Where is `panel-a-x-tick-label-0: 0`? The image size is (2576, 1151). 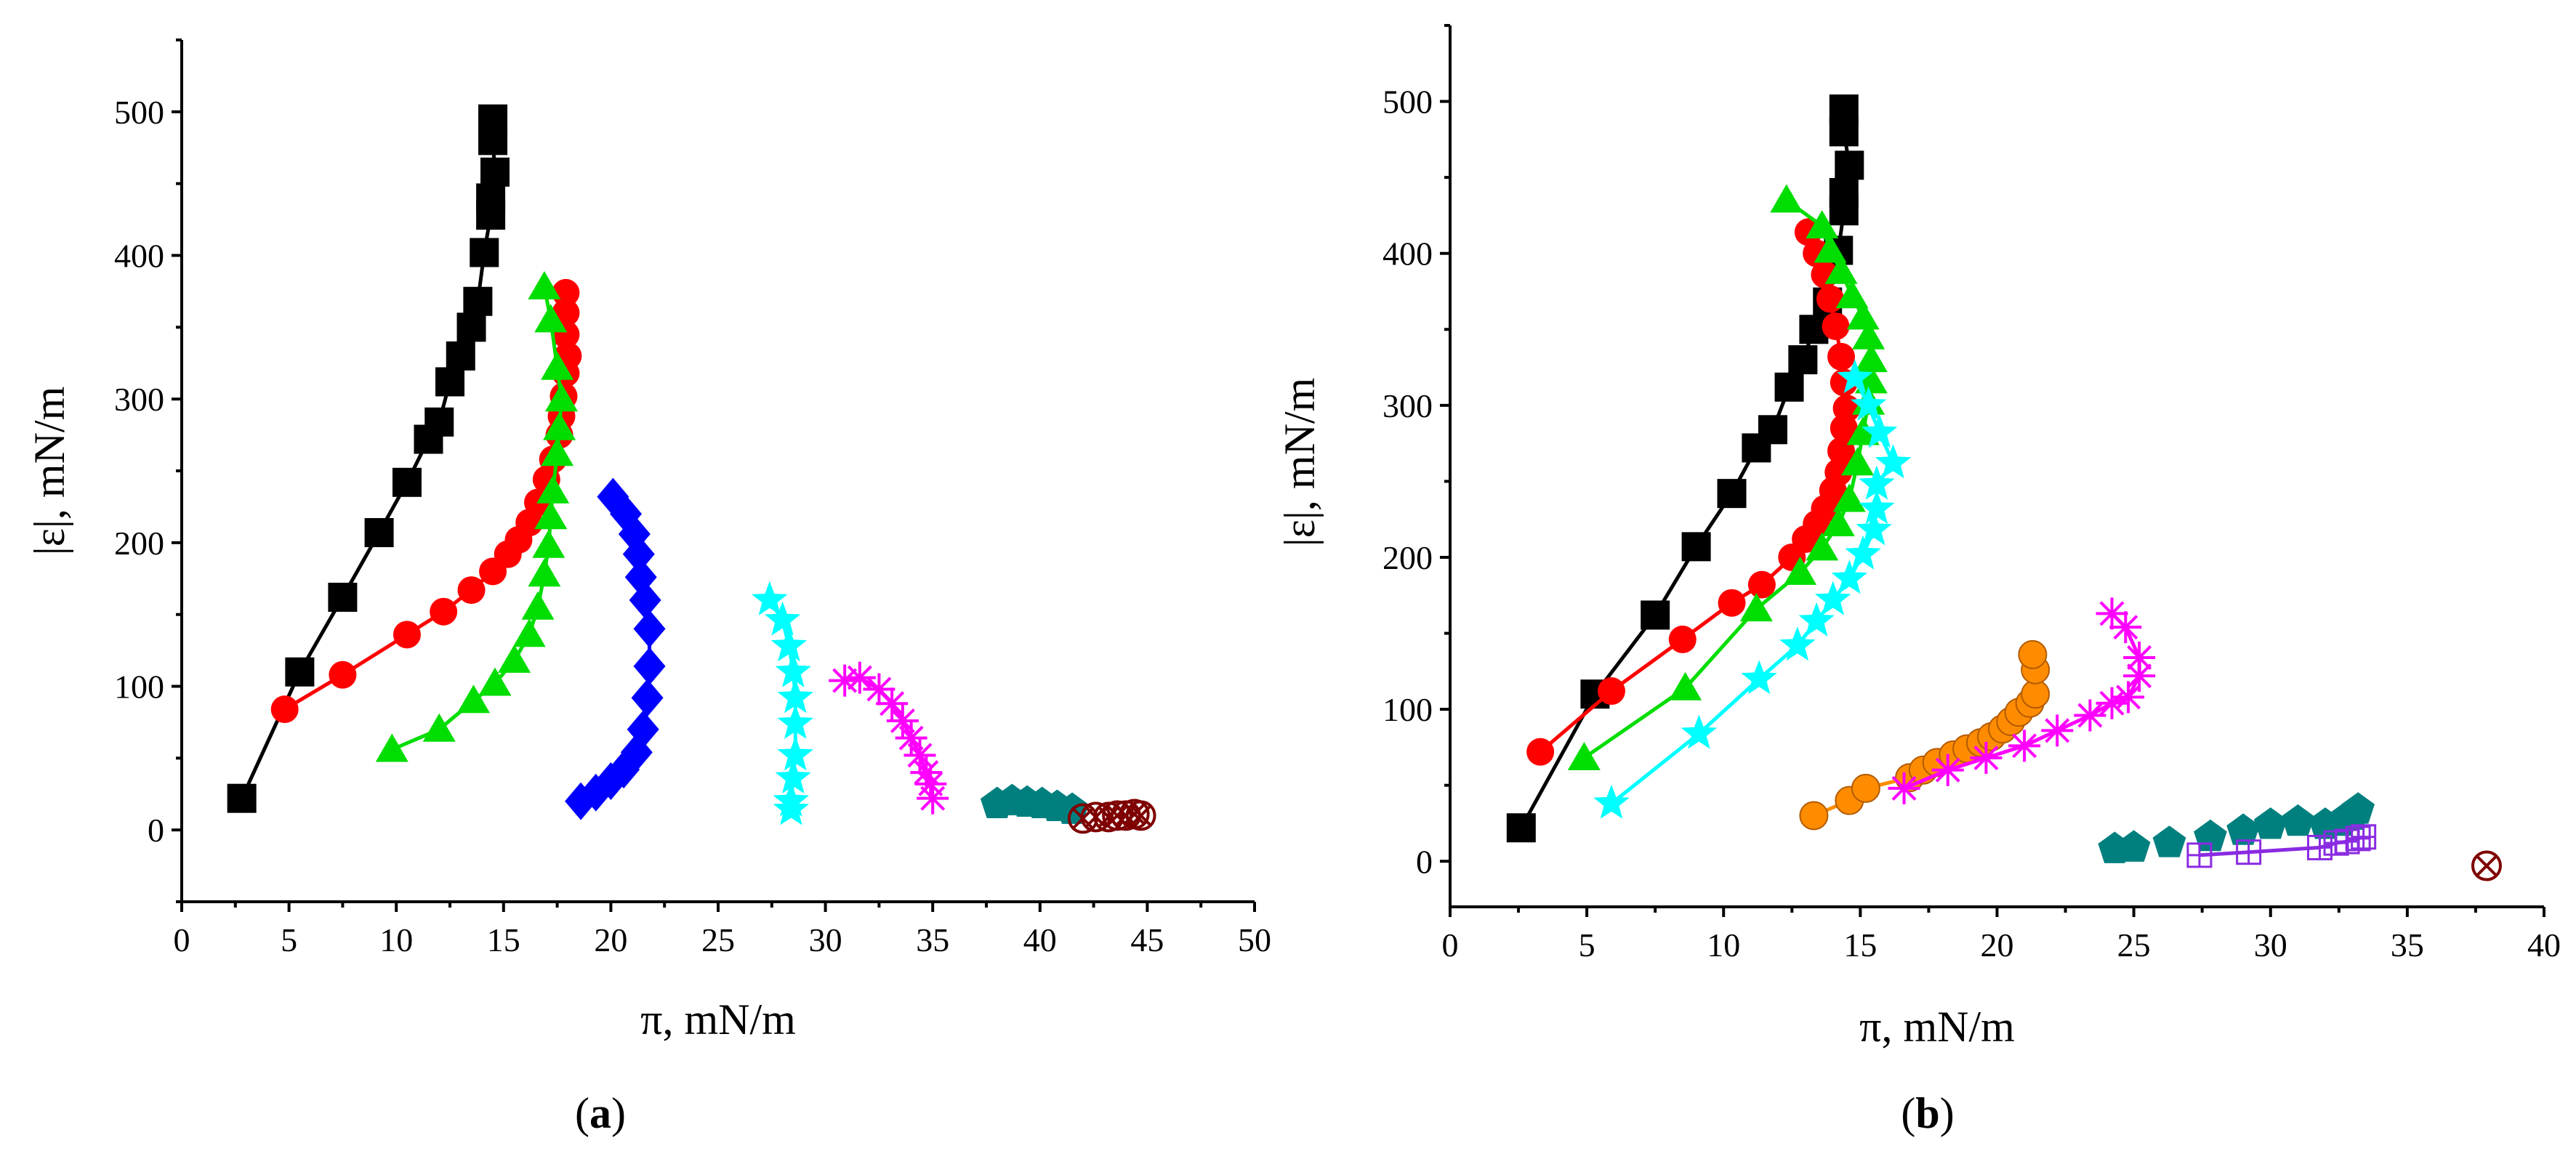 panel-a-x-tick-label-0: 0 is located at coordinates (182, 939).